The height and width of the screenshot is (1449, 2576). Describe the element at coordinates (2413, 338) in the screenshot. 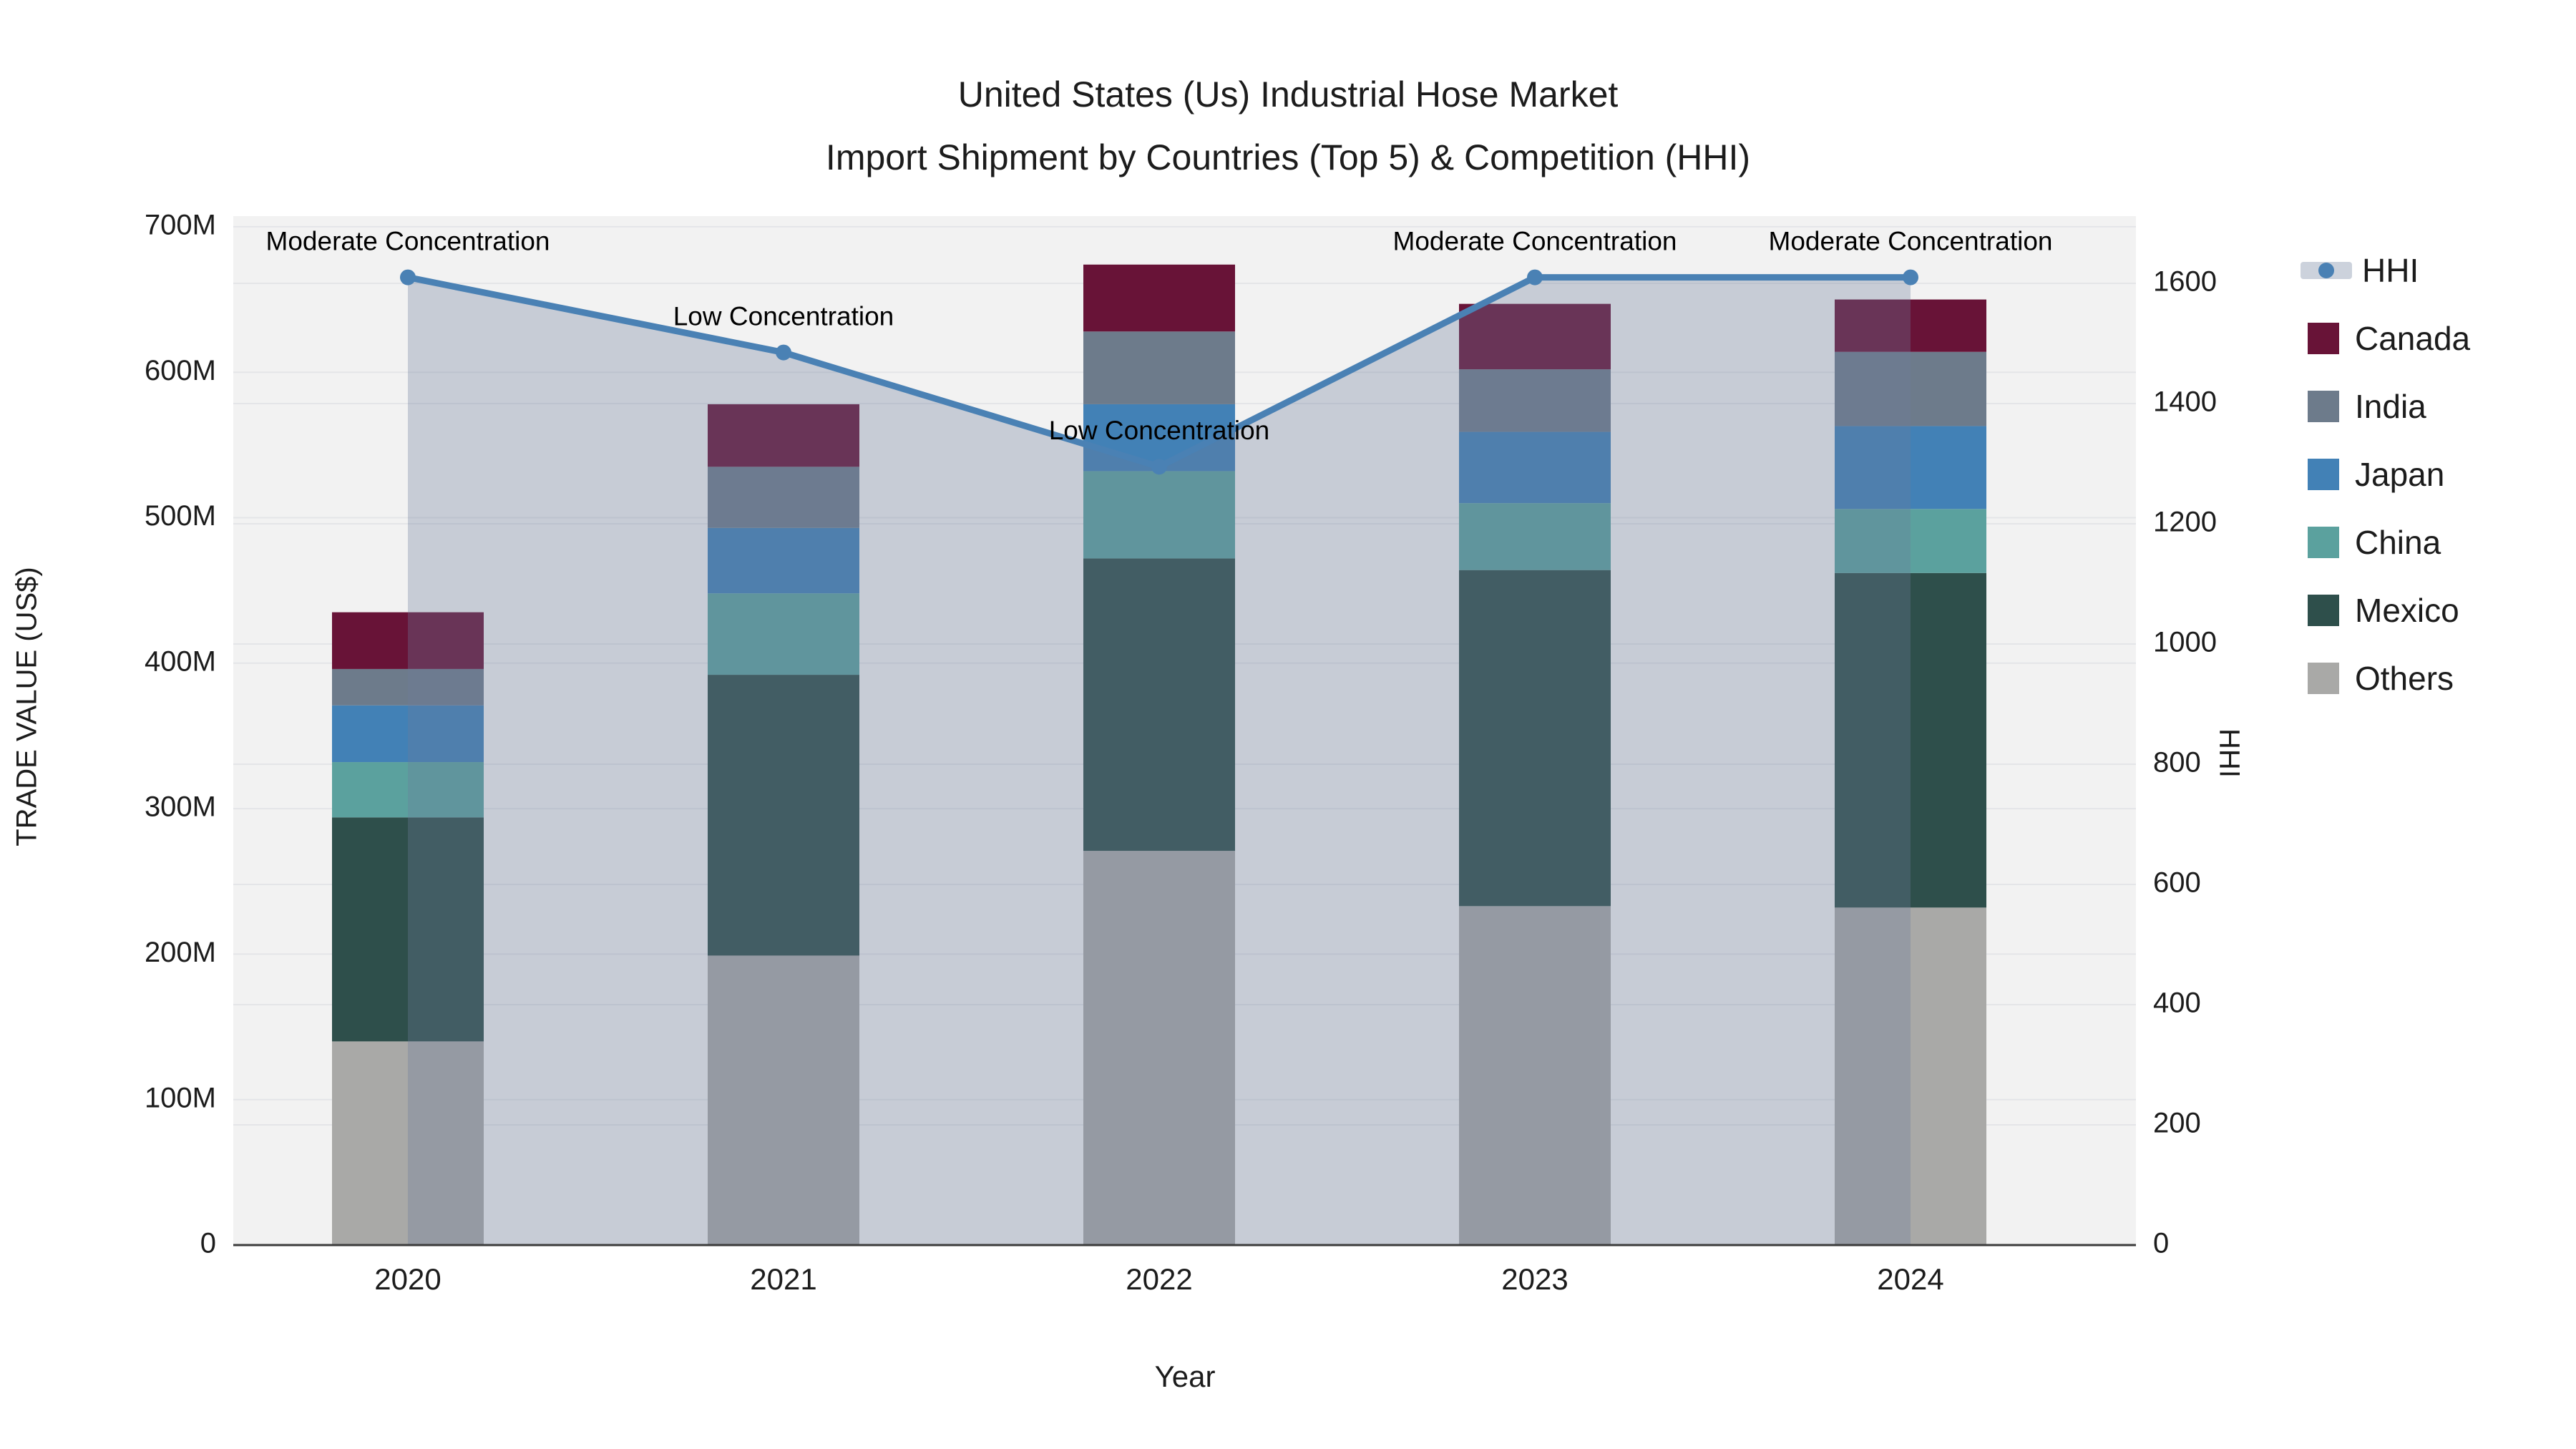

I see `legend-label: Canada` at that location.